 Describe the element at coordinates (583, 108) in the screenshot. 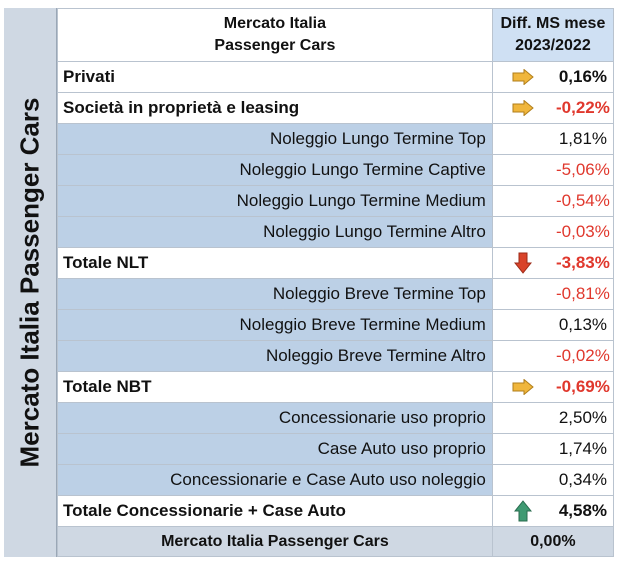

I see `row-value: -0,22%` at that location.